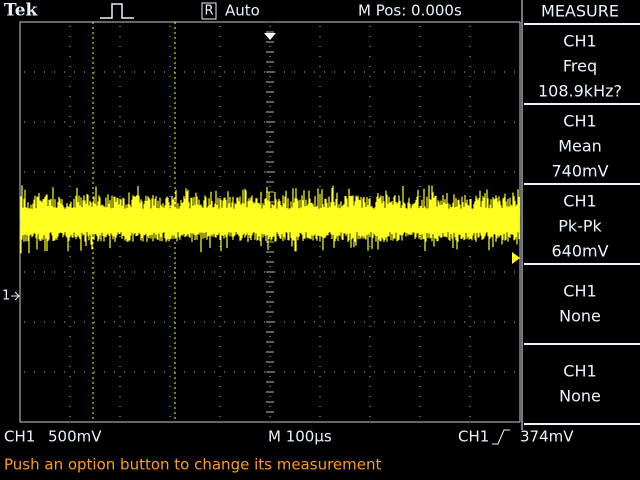 Image resolution: width=640 pixels, height=480 pixels. What do you see at coordinates (117, 11) in the screenshot?
I see `trigger-icon` at bounding box center [117, 11].